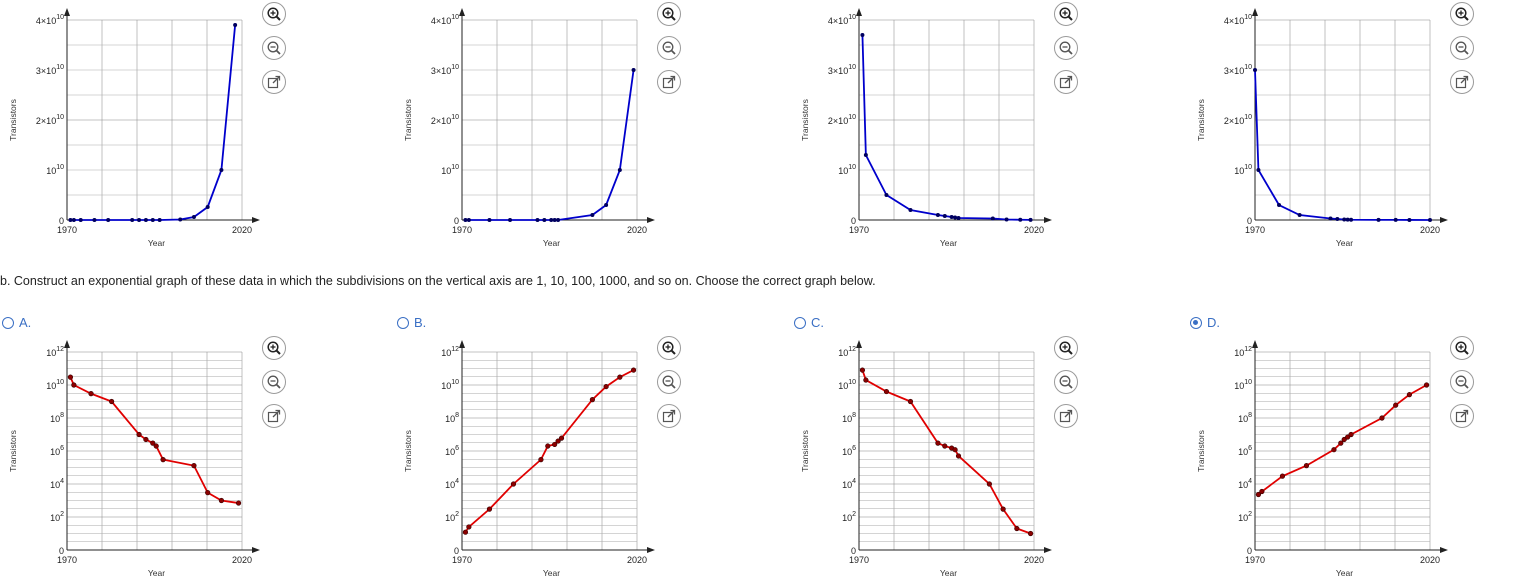  Describe the element at coordinates (849, 517) in the screenshot. I see `y-tick-label: 10²` at that location.